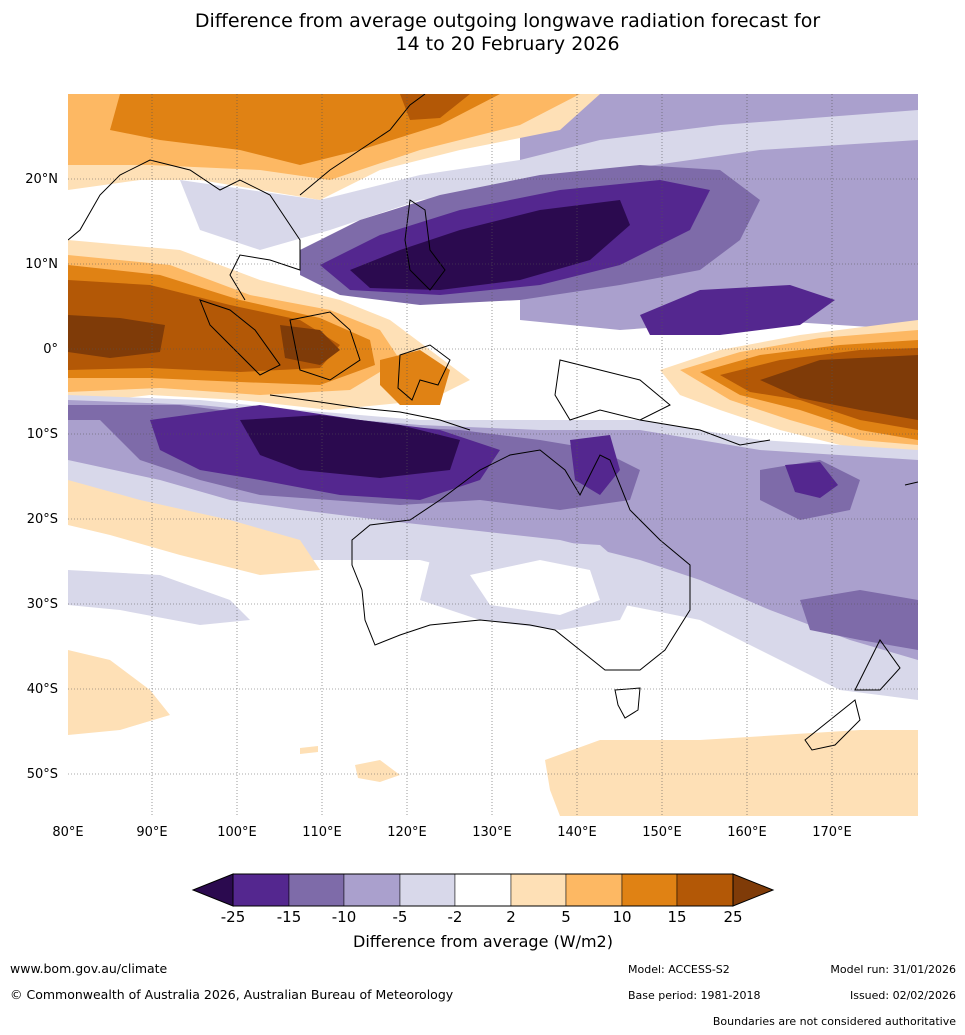 This screenshot has width=965, height=1035. Describe the element at coordinates (400, 917) in the screenshot. I see `colorbar-tick: -5` at that location.